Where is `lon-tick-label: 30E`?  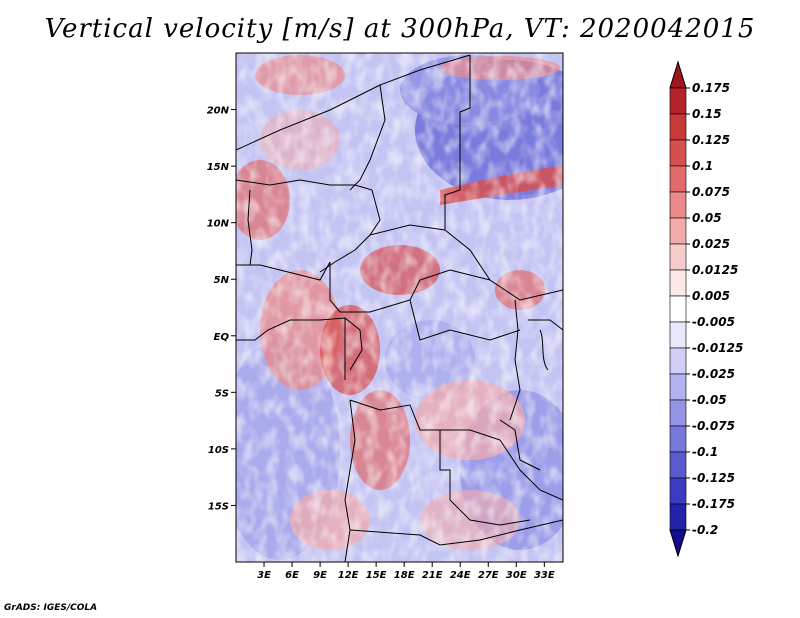 lon-tick-label: 30E is located at coordinates (516, 575).